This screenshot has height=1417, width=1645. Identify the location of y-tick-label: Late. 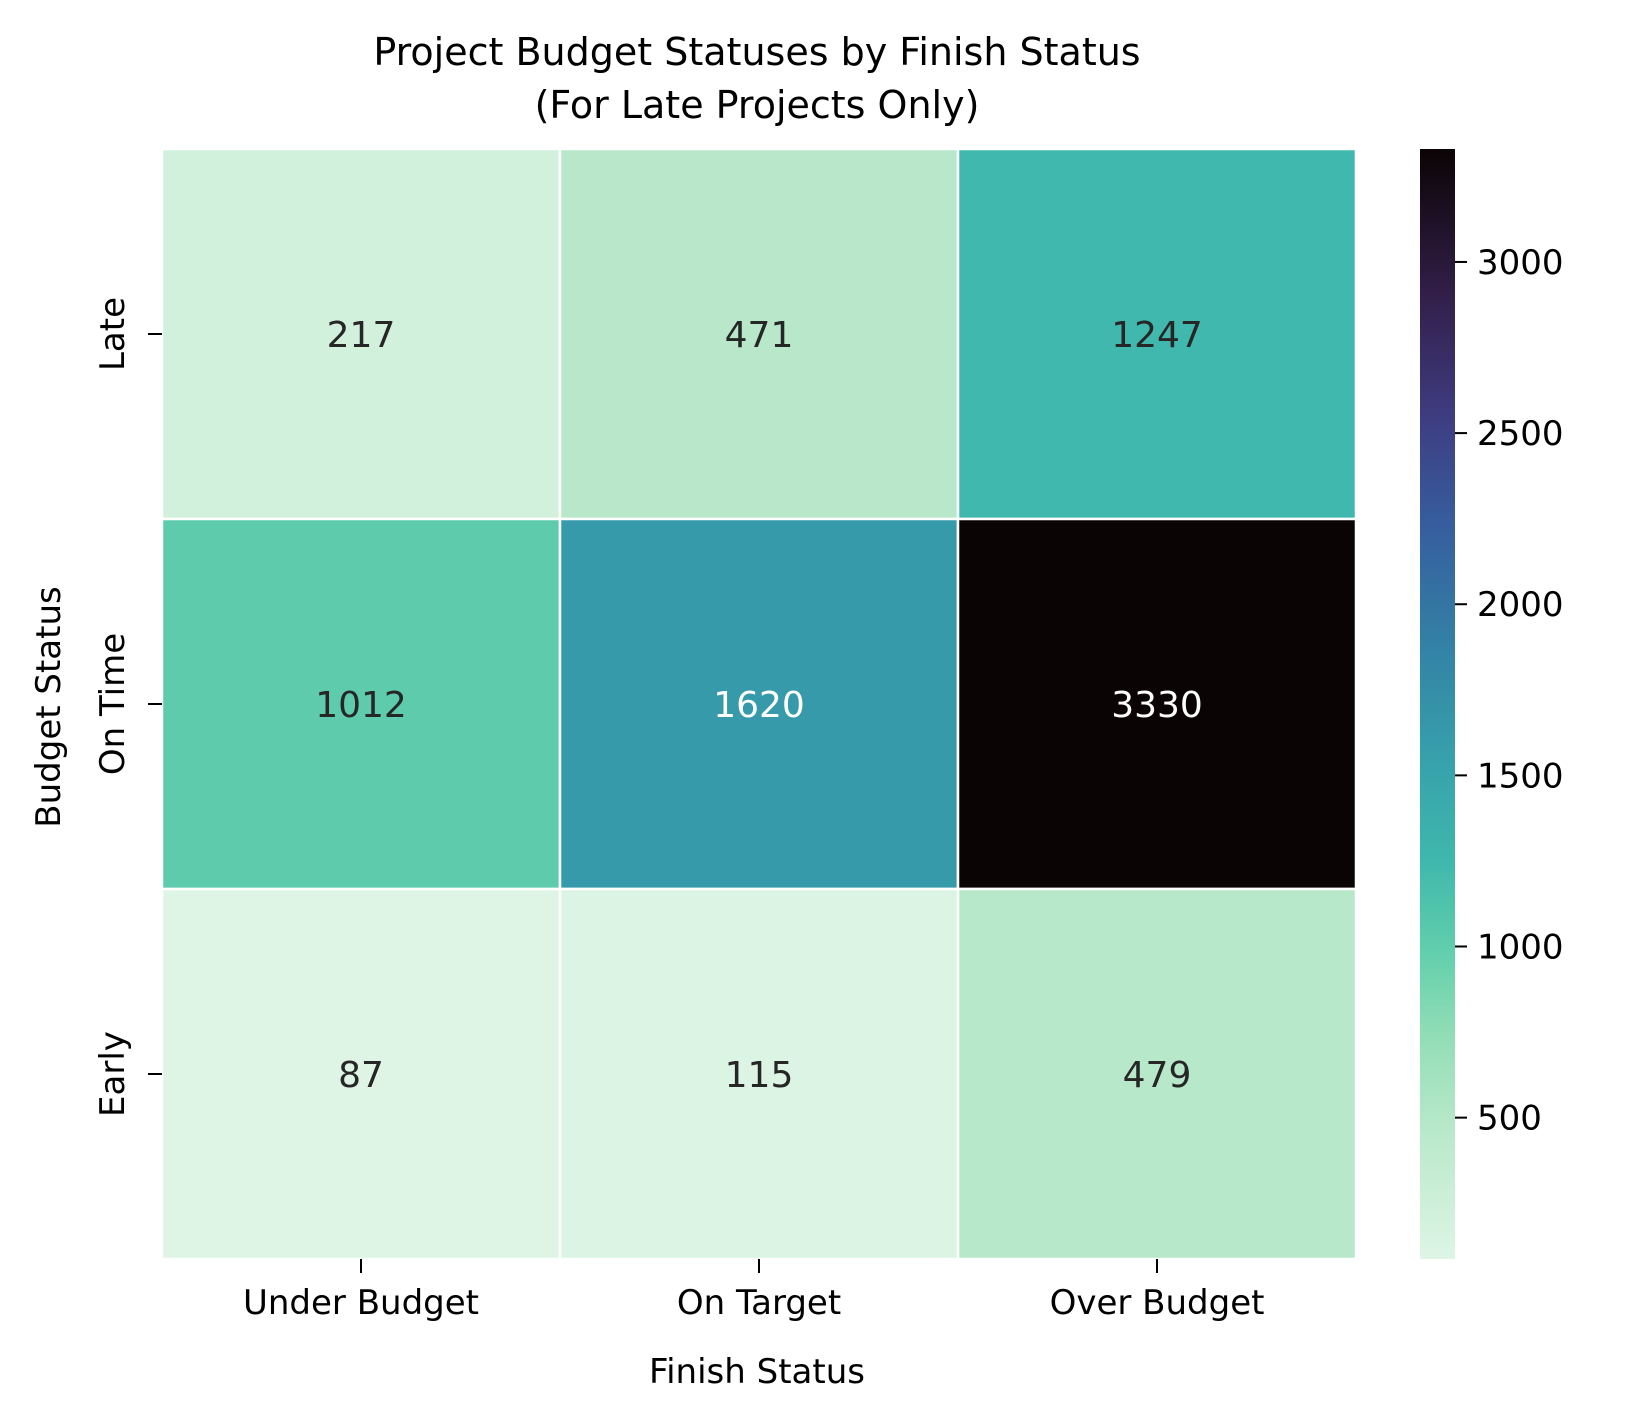
(113, 334).